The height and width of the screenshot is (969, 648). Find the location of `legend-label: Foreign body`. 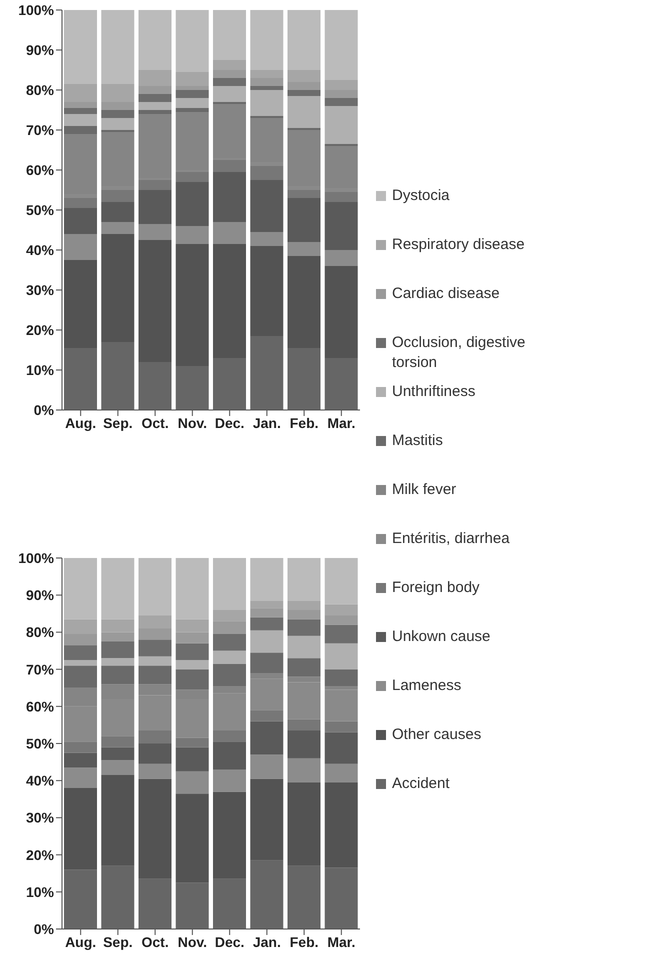

legend-label: Foreign body is located at coordinates (436, 588).